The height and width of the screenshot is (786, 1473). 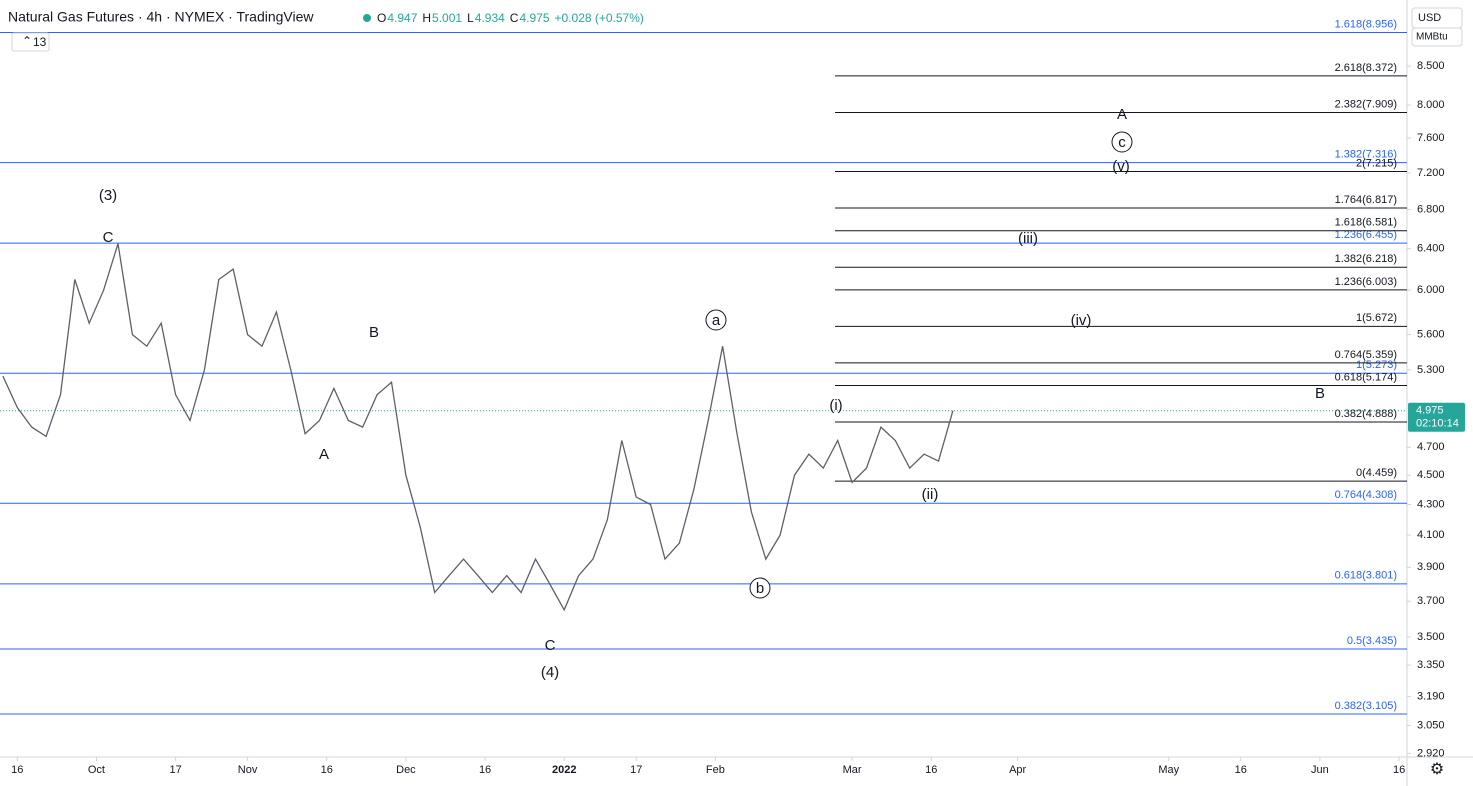 I want to click on y-tick-label: 3.500, so click(x=1431, y=637).